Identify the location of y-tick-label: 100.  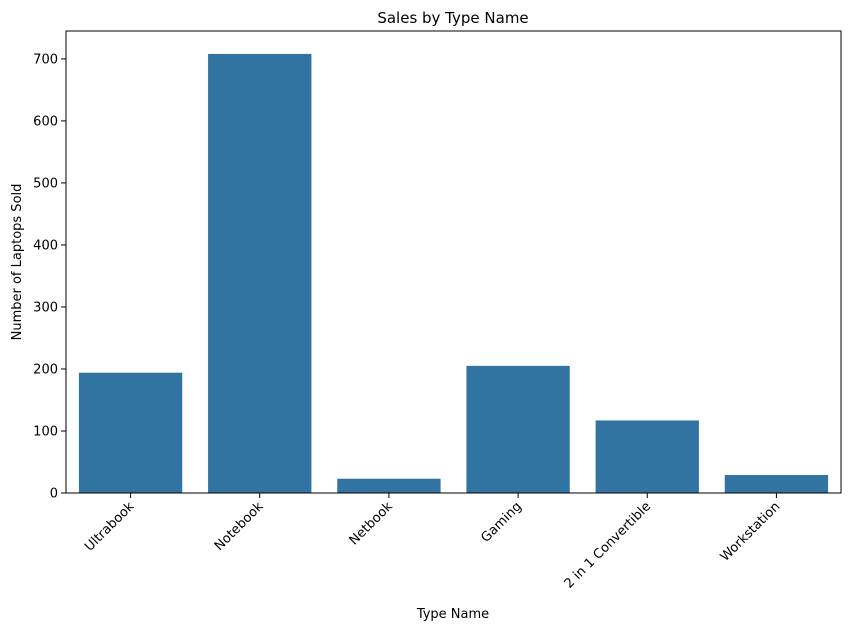
(45, 431).